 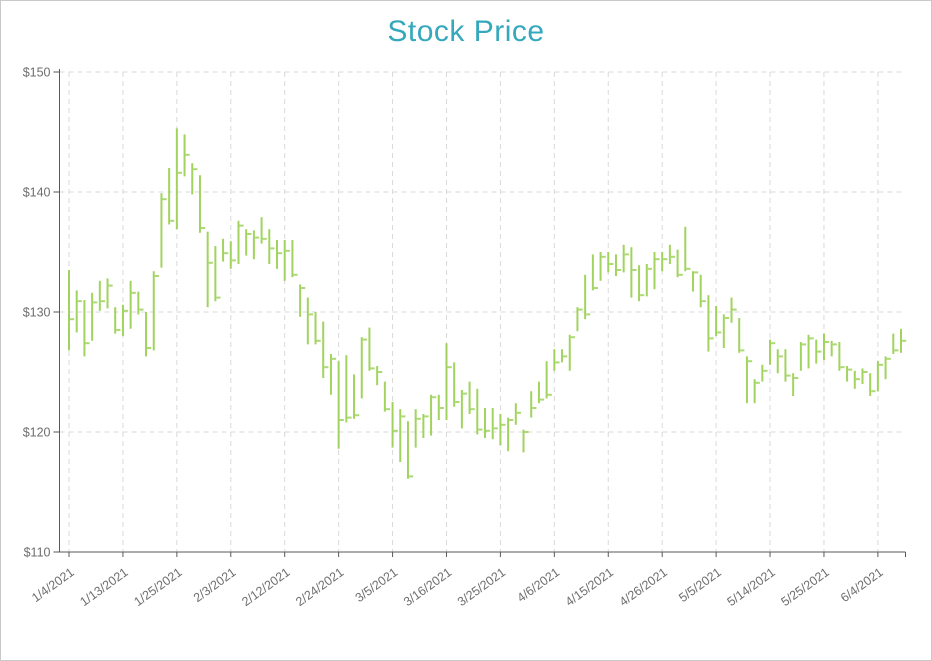 What do you see at coordinates (538, 585) in the screenshot?
I see `x-axis-label: 4/6/2021` at bounding box center [538, 585].